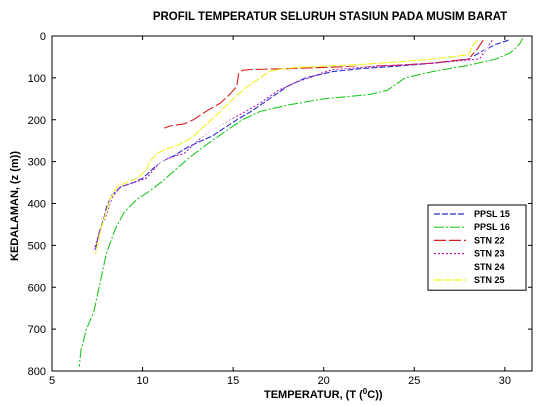 The image size is (547, 405). Describe the element at coordinates (365, 391) in the screenshot. I see `x-axis-label-sup: 0` at that location.